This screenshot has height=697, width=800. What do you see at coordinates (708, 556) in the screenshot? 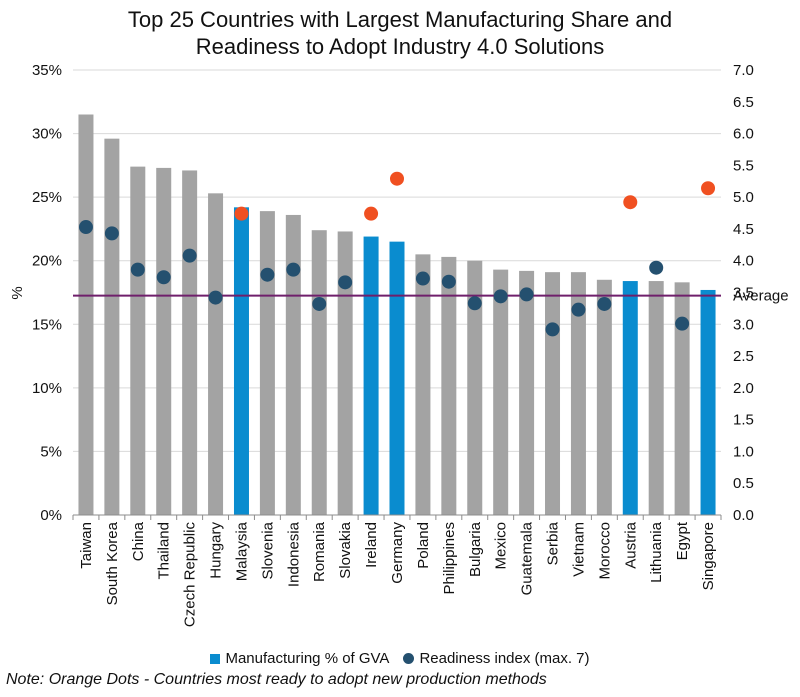
I see `x-tick-label: Singapore` at bounding box center [708, 556].